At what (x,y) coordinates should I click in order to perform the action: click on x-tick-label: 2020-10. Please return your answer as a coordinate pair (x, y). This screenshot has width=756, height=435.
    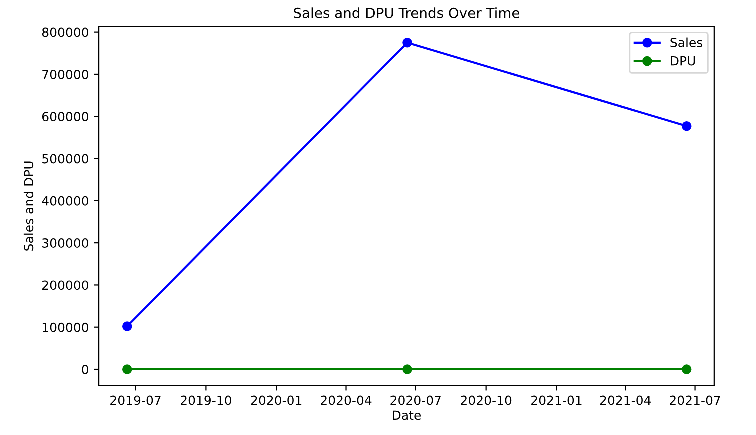
    Looking at the image, I should click on (486, 401).